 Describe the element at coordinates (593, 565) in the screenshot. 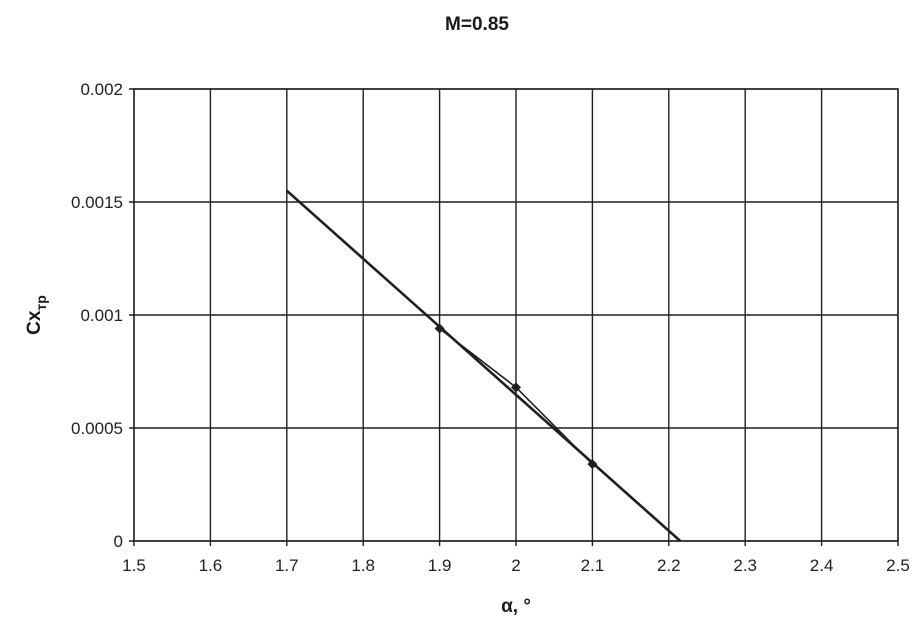

I see `x-tick-label: 2.1` at that location.